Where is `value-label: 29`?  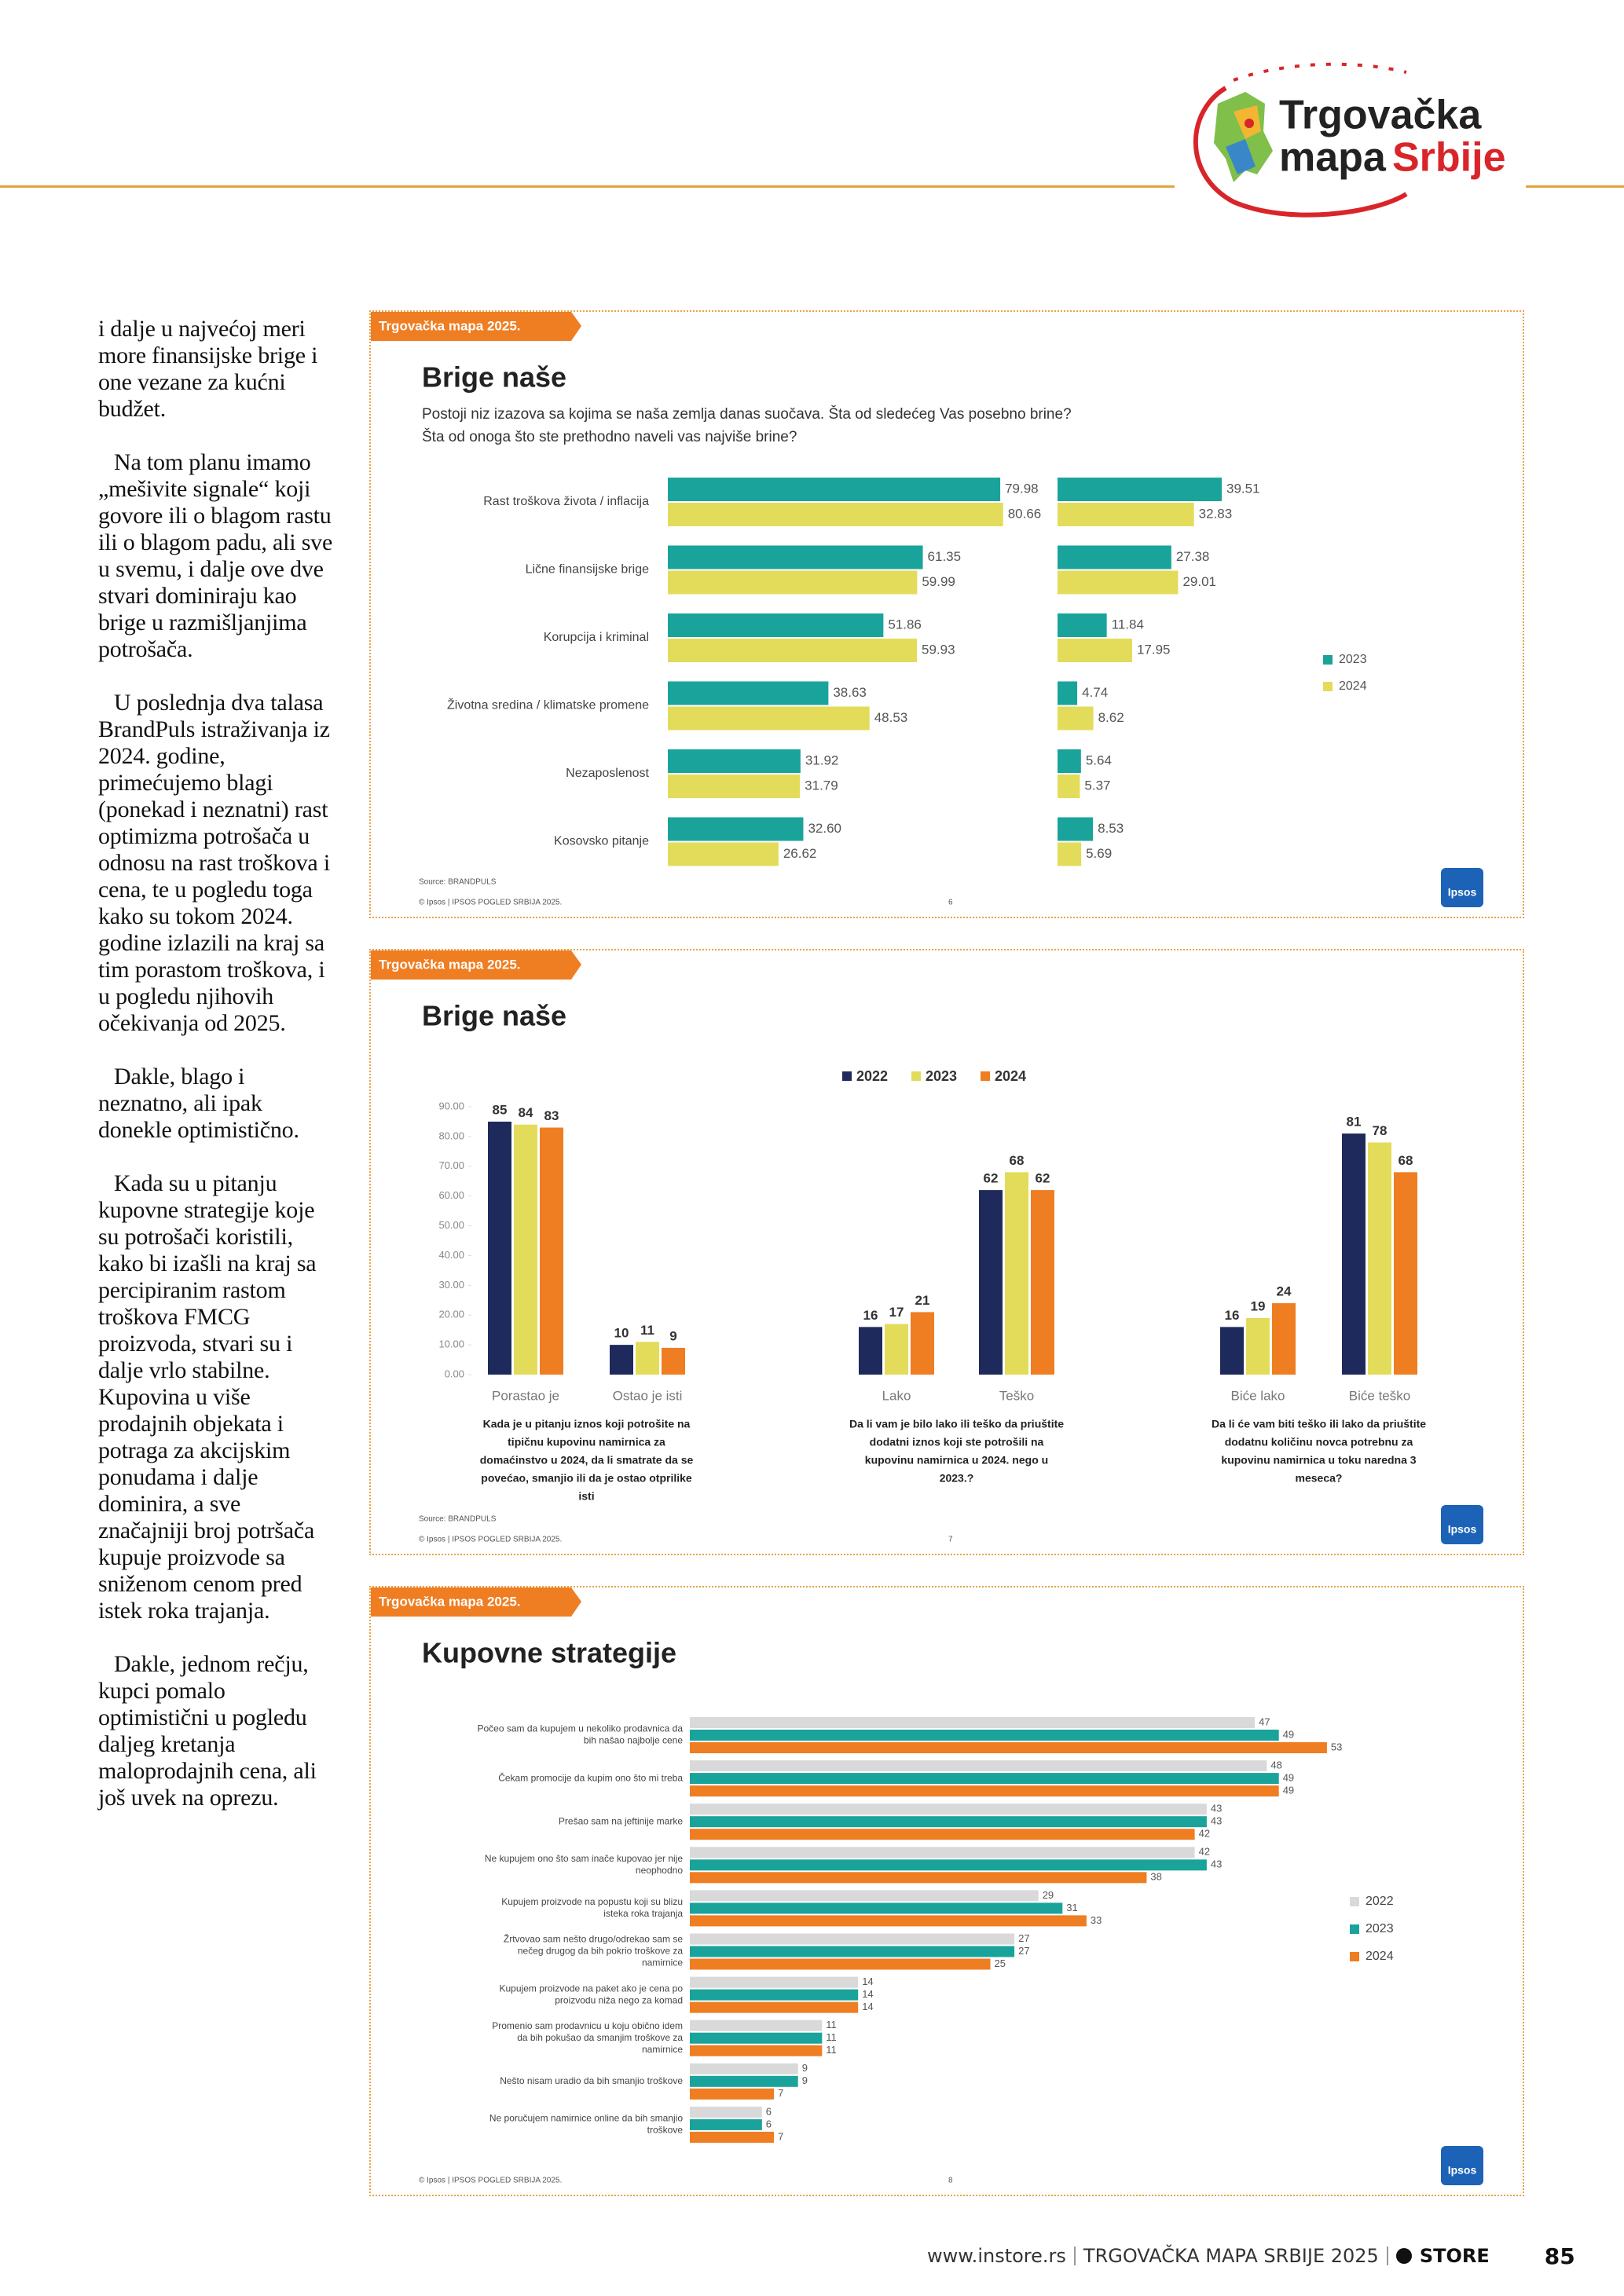 value-label: 29 is located at coordinates (1048, 1895).